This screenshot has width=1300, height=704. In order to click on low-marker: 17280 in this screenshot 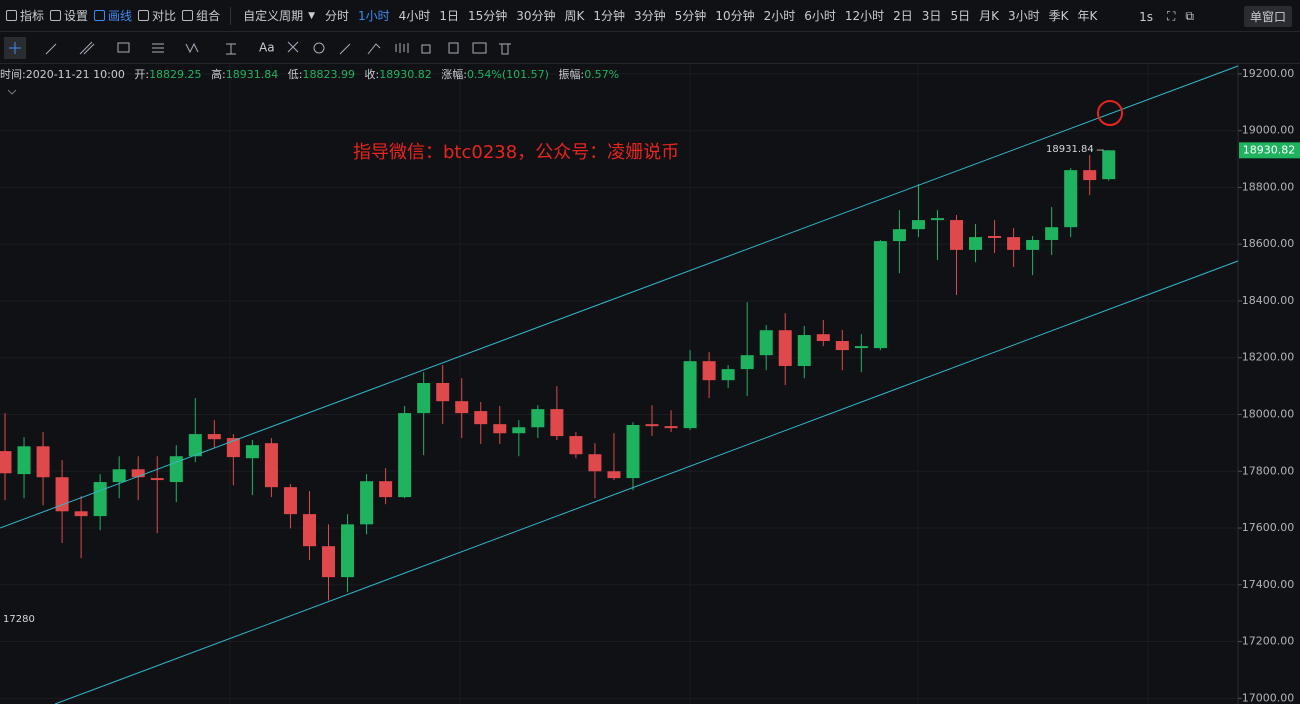, I will do `click(19, 619)`.